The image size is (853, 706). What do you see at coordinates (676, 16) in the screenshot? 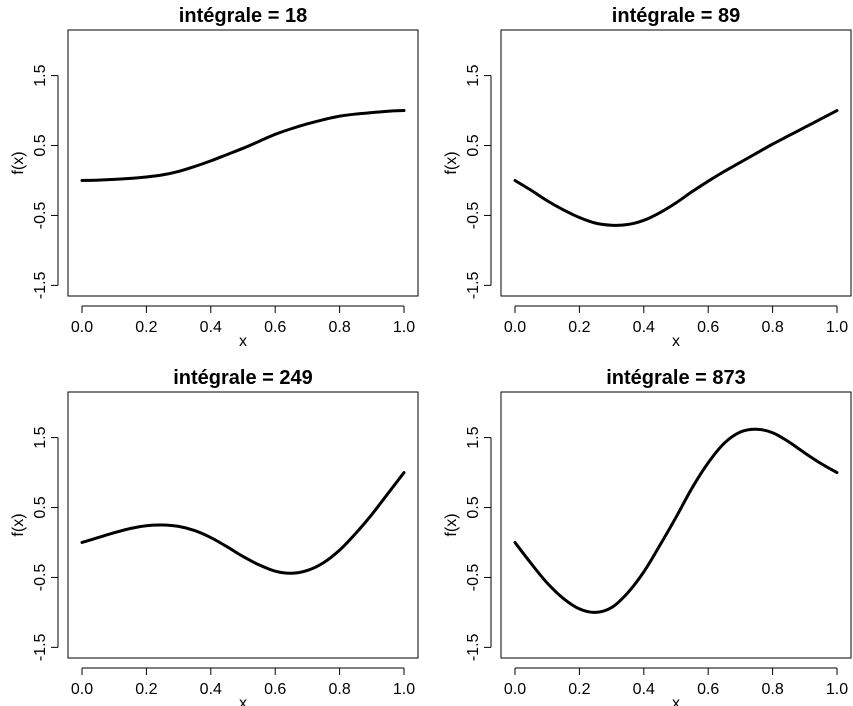
I see `chart-title: intégrale = 89` at bounding box center [676, 16].